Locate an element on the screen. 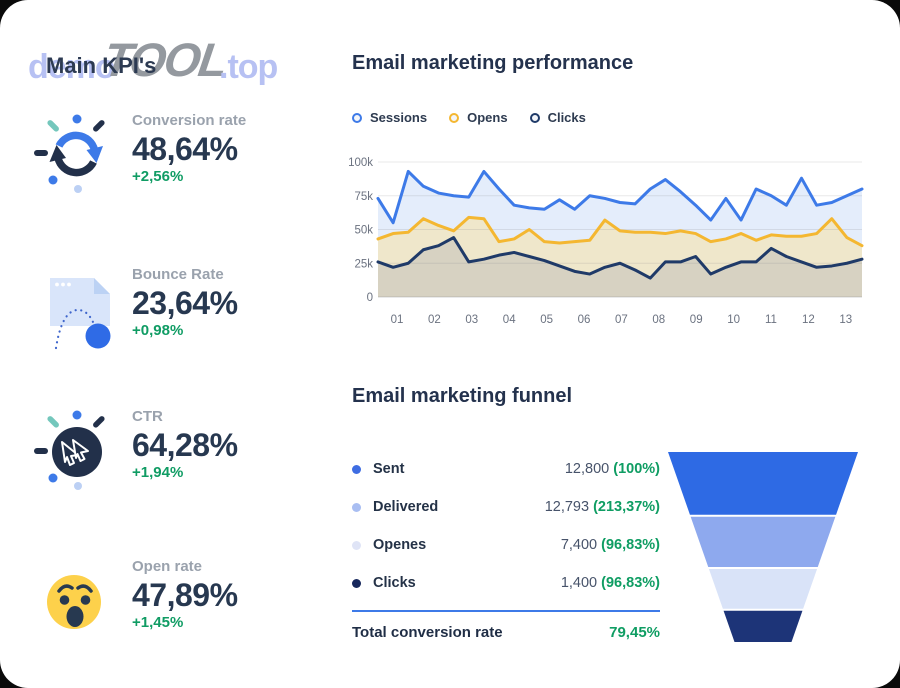 The image size is (900, 688). watermark-prefix: demo is located at coordinates (72, 67).